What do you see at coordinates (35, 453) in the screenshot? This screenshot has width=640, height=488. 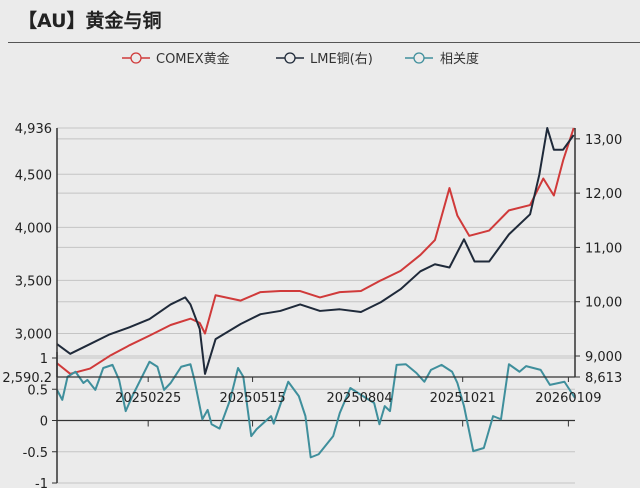 I see `y-bottom-tick-label: -0.5` at bounding box center [35, 453].